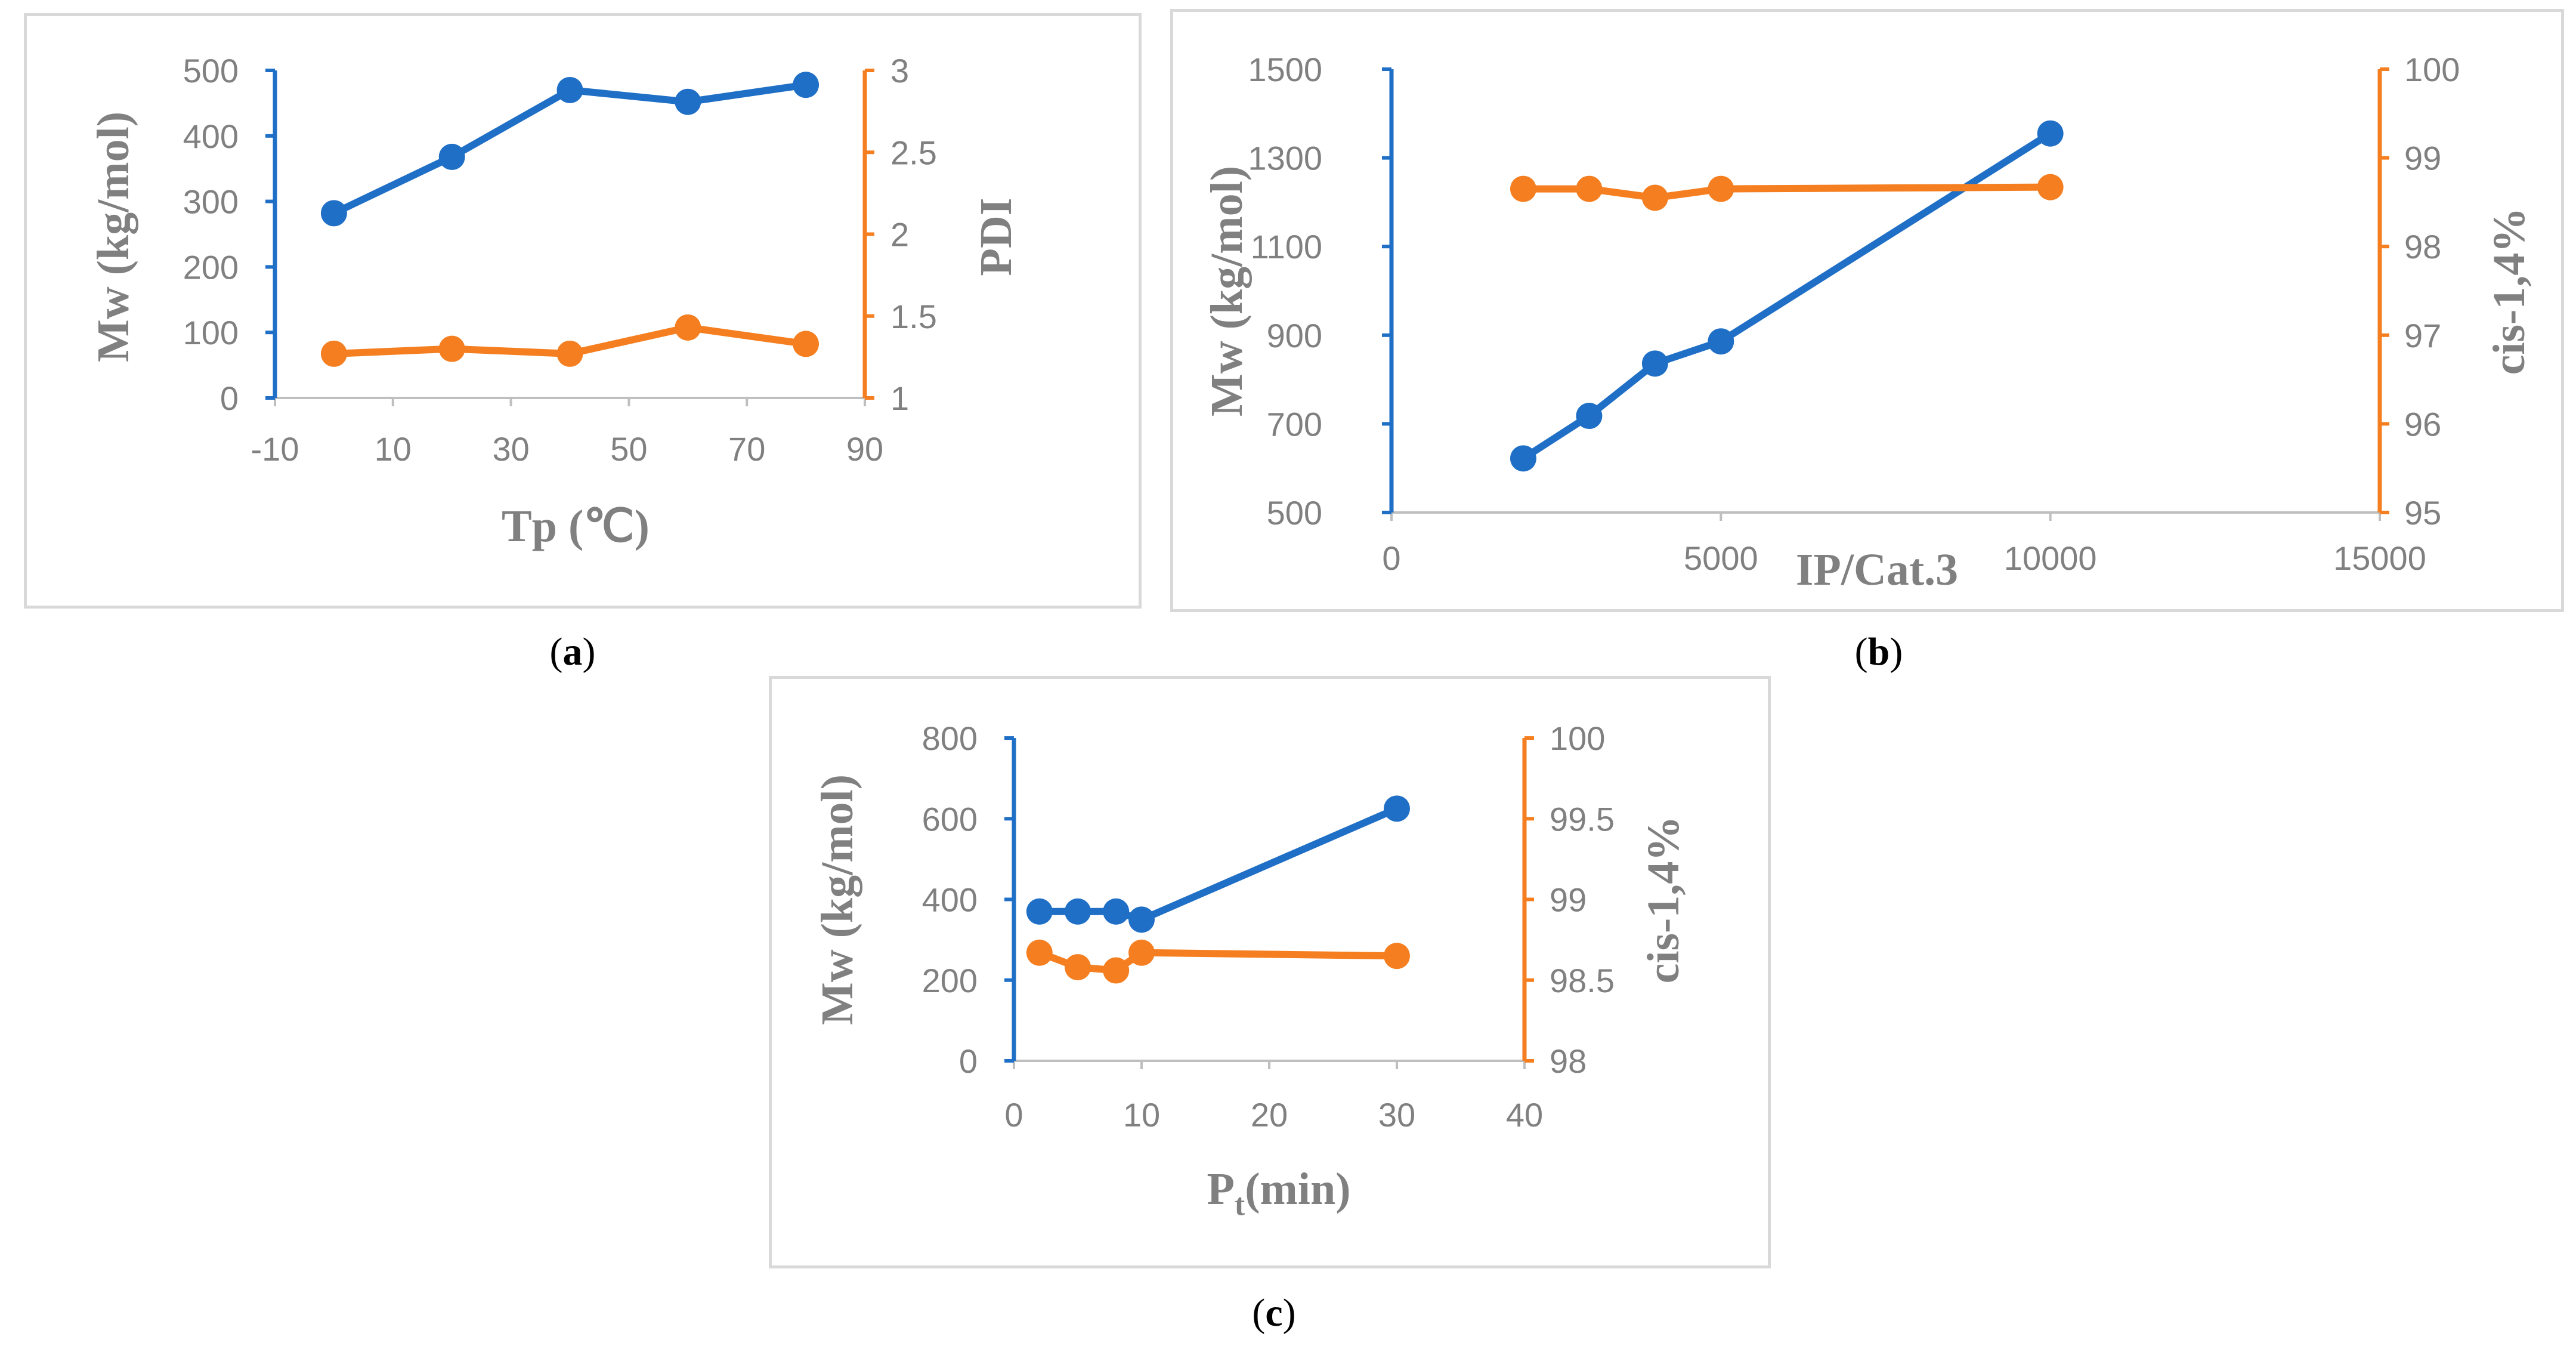  What do you see at coordinates (2422, 513) in the screenshot?
I see `right-y-tick-label: 95` at bounding box center [2422, 513].